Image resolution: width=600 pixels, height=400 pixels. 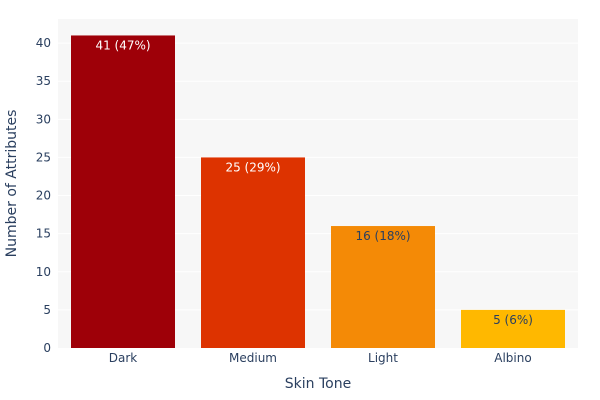 What do you see at coordinates (12, 184) in the screenshot?
I see `y-axis-title: Number of Attributes` at bounding box center [12, 184].